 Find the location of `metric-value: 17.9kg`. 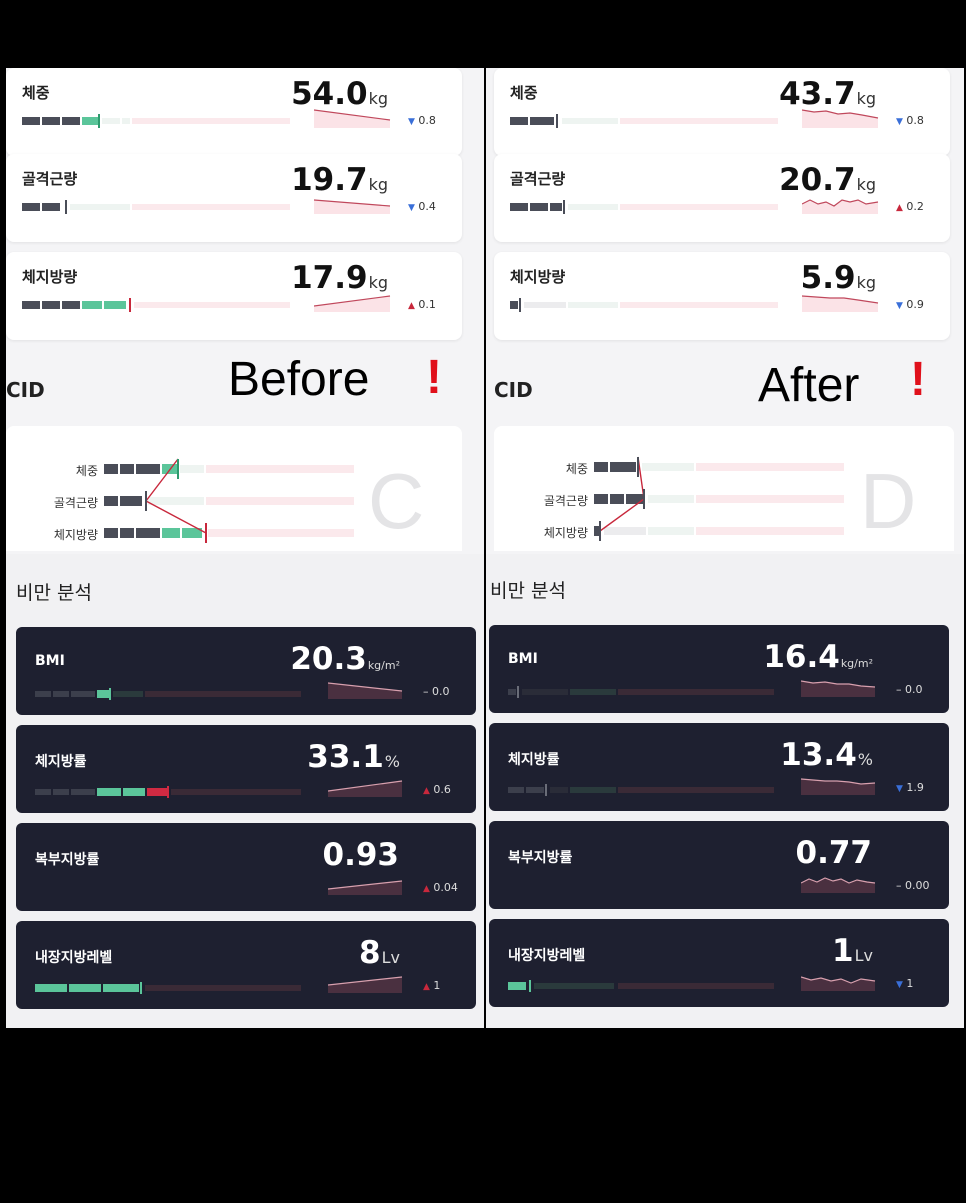

metric-value: 17.9kg is located at coordinates (339, 278).